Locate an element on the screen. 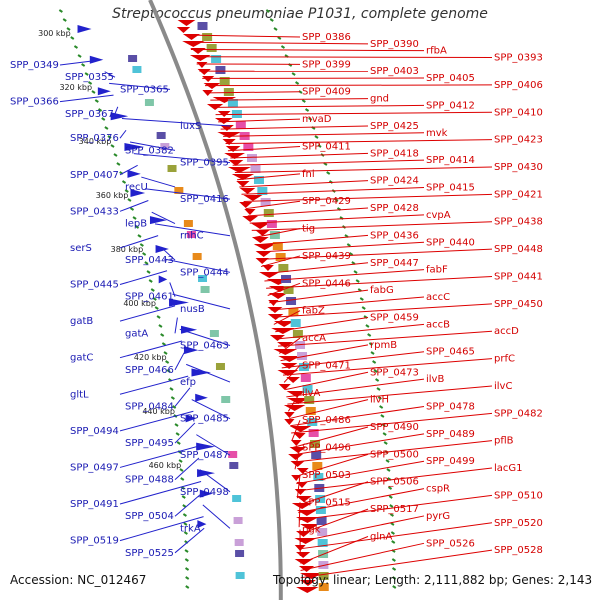 The width and height of the screenshot is (600, 600). right-gene-label: SPP_0412 is located at coordinates (450, 105).